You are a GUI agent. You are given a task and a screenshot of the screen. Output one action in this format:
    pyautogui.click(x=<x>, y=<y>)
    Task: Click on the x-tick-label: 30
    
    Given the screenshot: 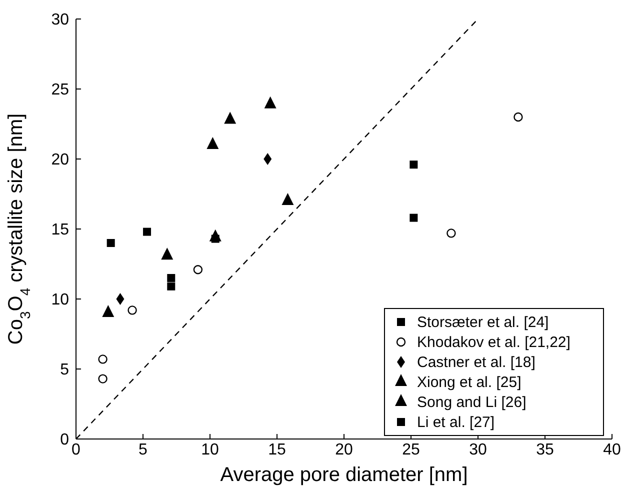 What is the action you would take?
    pyautogui.click(x=478, y=449)
    